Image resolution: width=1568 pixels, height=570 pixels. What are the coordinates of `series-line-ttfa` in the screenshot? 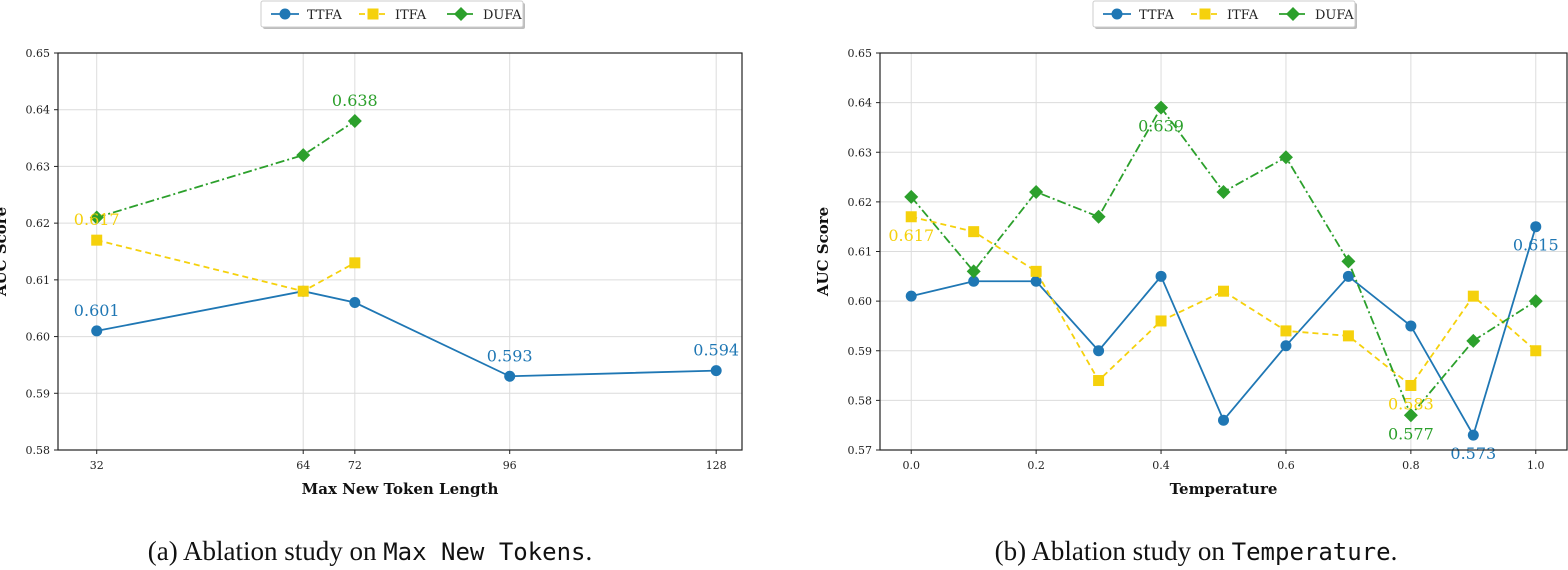 It's located at (406, 334).